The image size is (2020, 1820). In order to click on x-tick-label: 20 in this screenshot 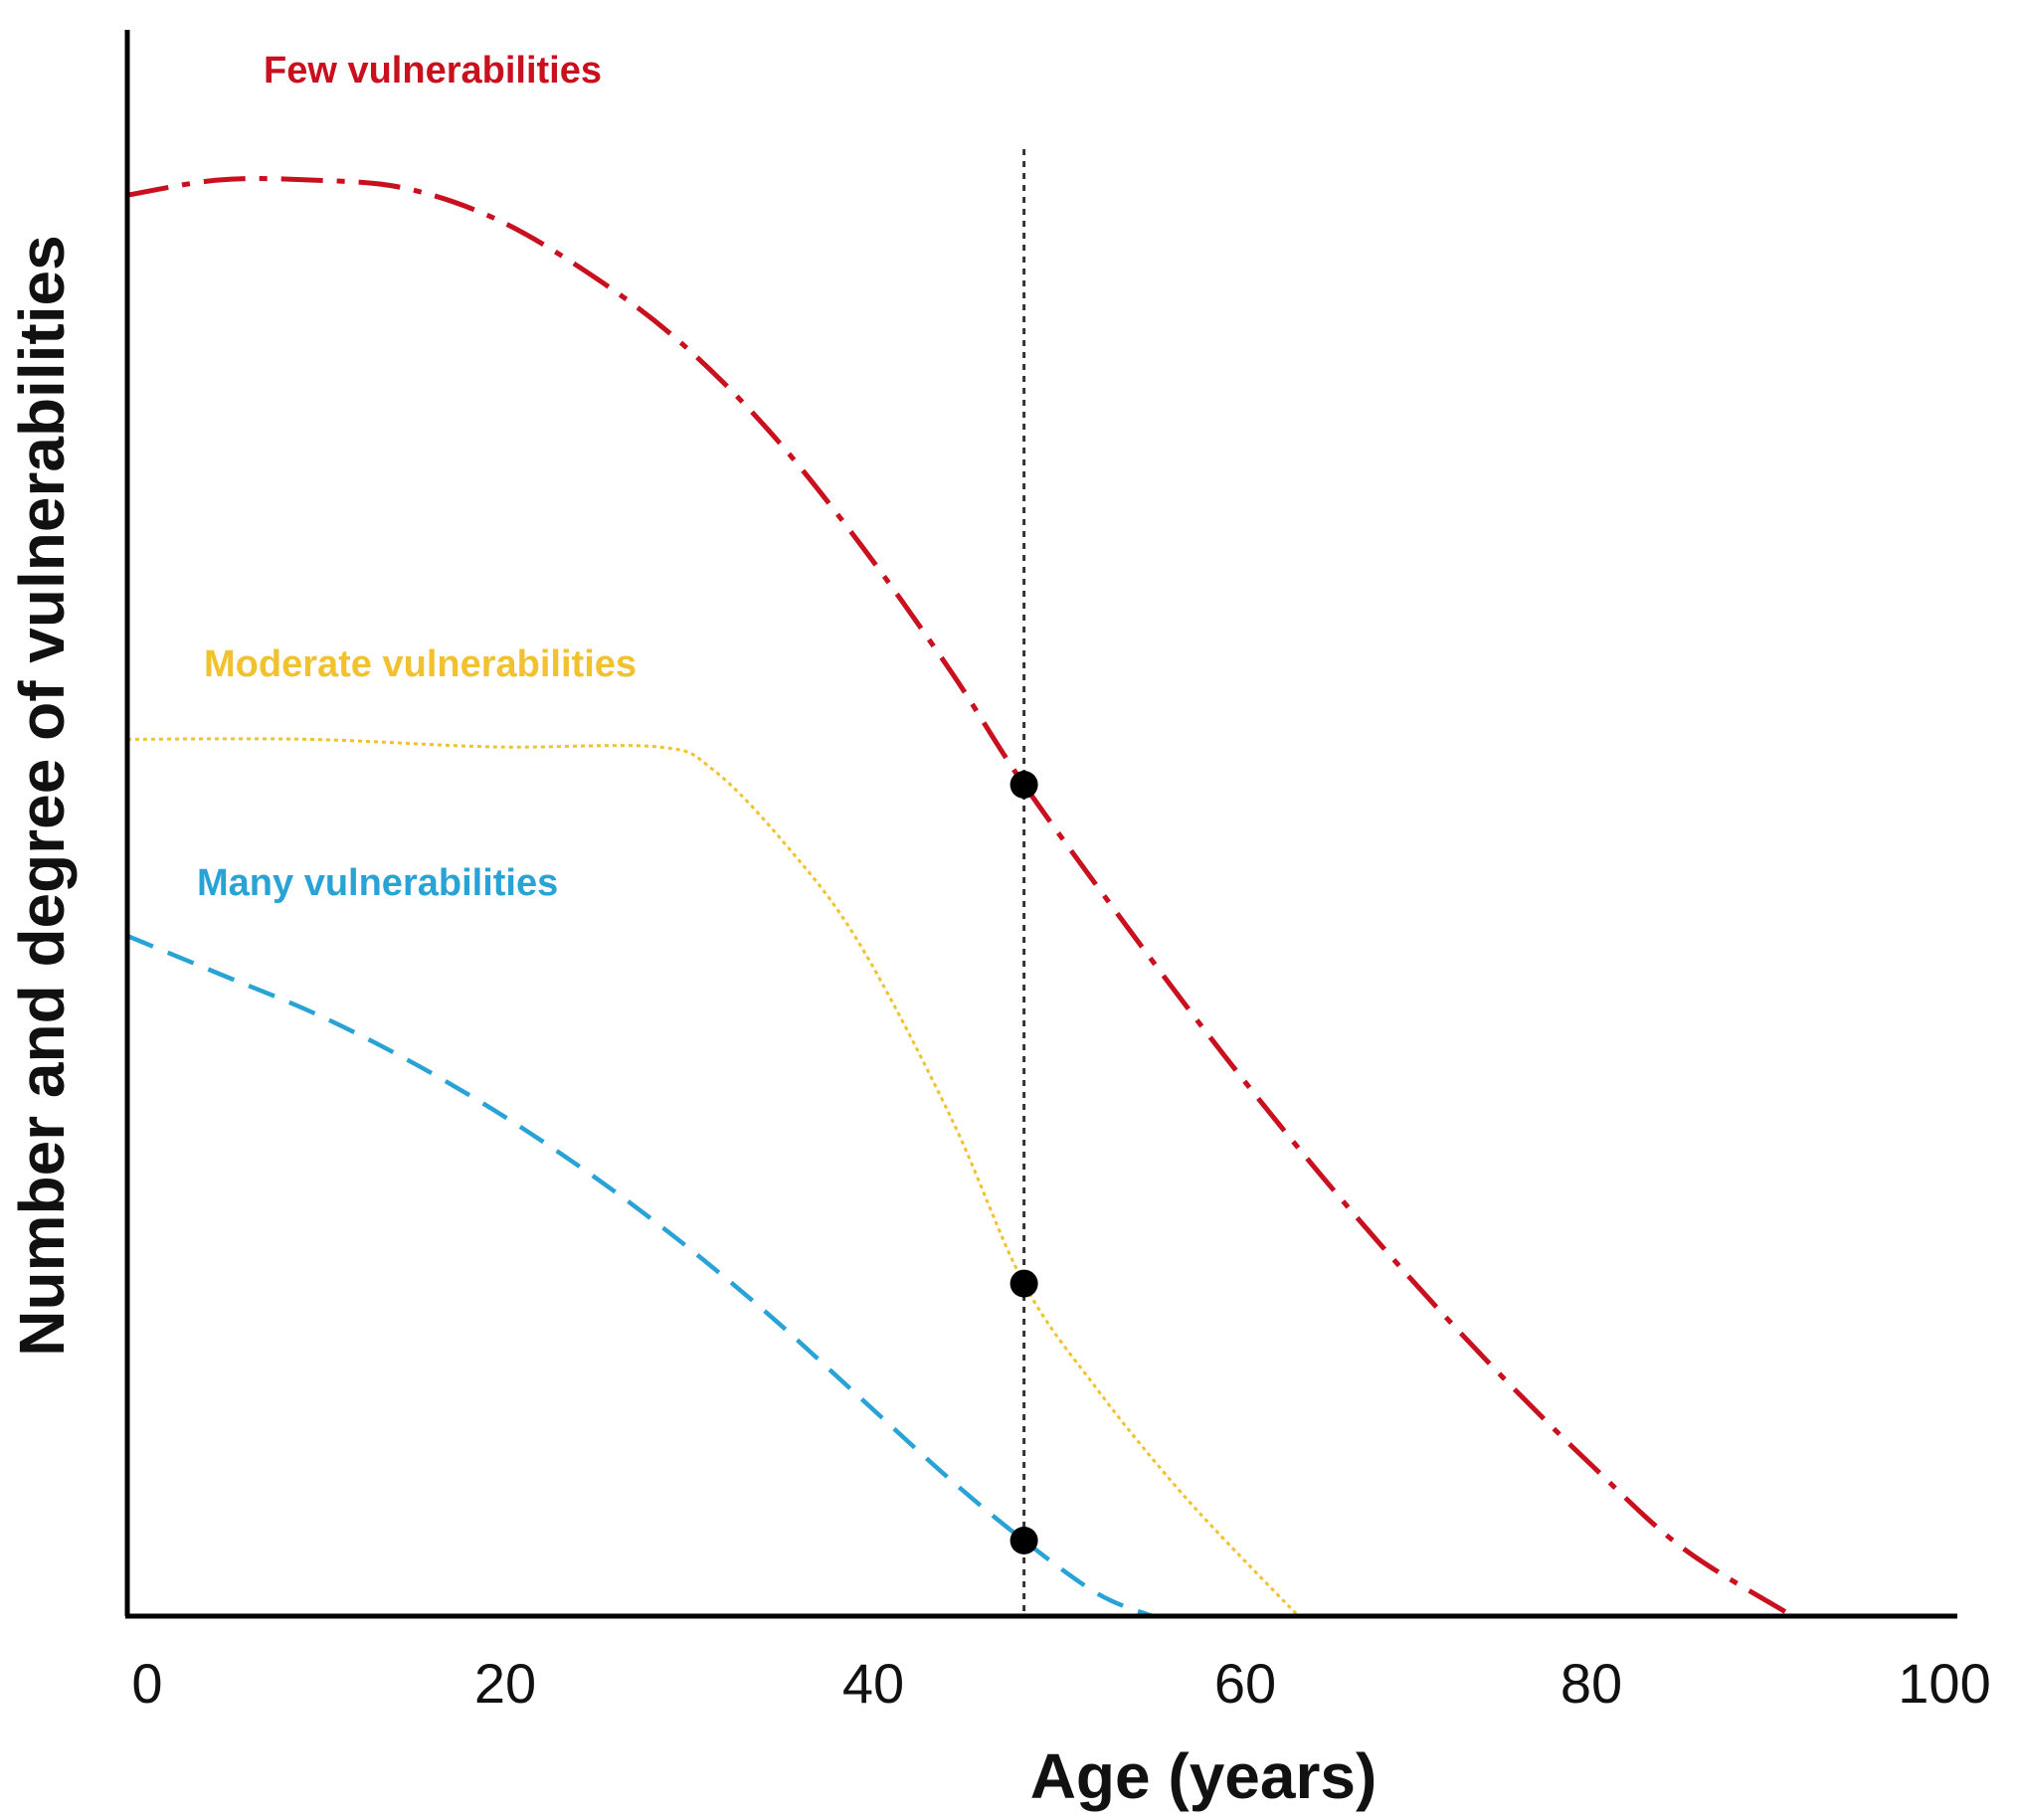, I will do `click(505, 1683)`.